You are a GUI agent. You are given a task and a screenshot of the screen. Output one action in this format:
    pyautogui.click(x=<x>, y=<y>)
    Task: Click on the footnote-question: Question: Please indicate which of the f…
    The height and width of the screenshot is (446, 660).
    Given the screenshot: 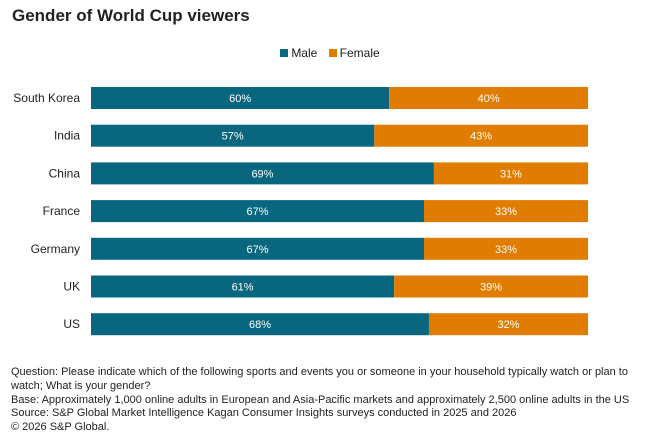 What is the action you would take?
    pyautogui.click(x=321, y=379)
    